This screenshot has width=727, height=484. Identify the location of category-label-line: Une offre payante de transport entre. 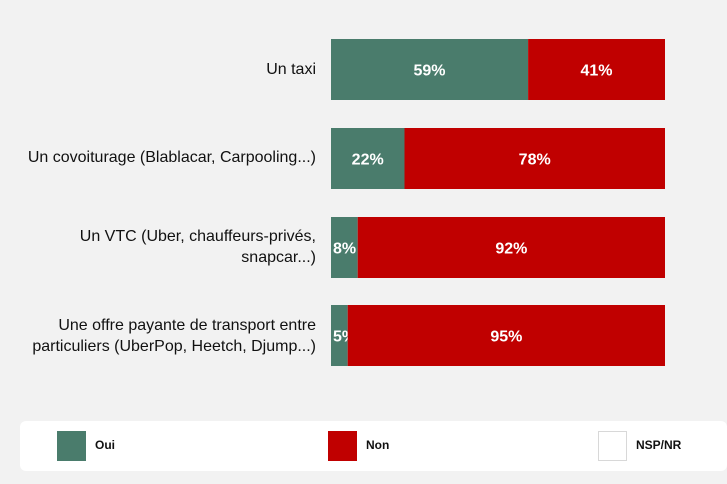
(187, 325).